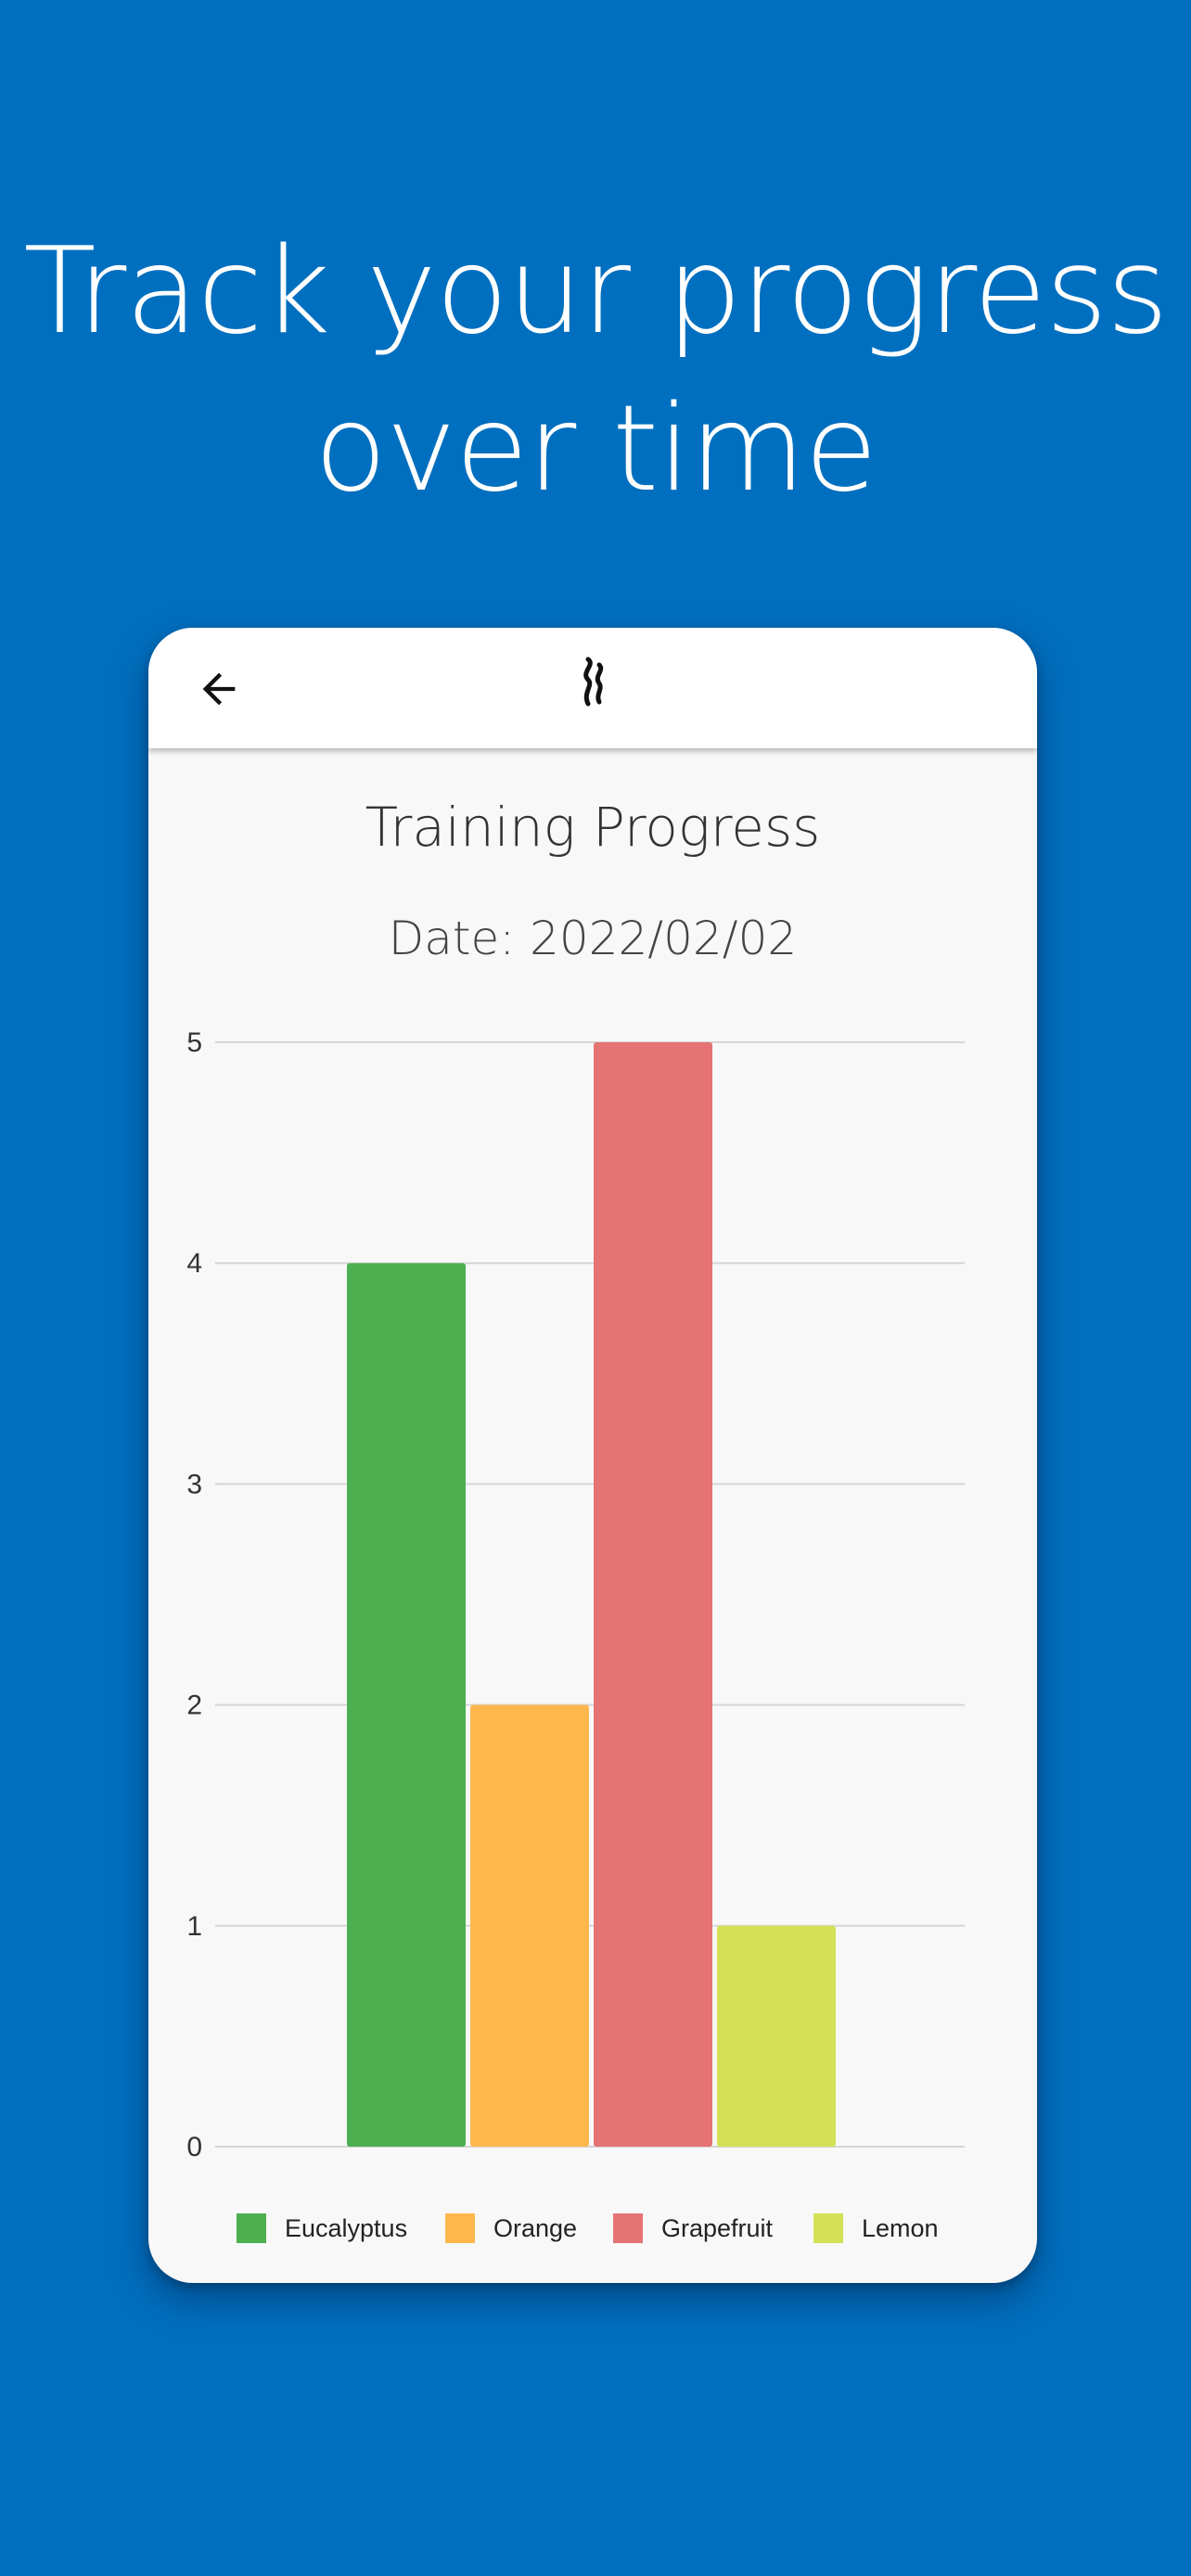  I want to click on y-tick-label: 0, so click(194, 2147).